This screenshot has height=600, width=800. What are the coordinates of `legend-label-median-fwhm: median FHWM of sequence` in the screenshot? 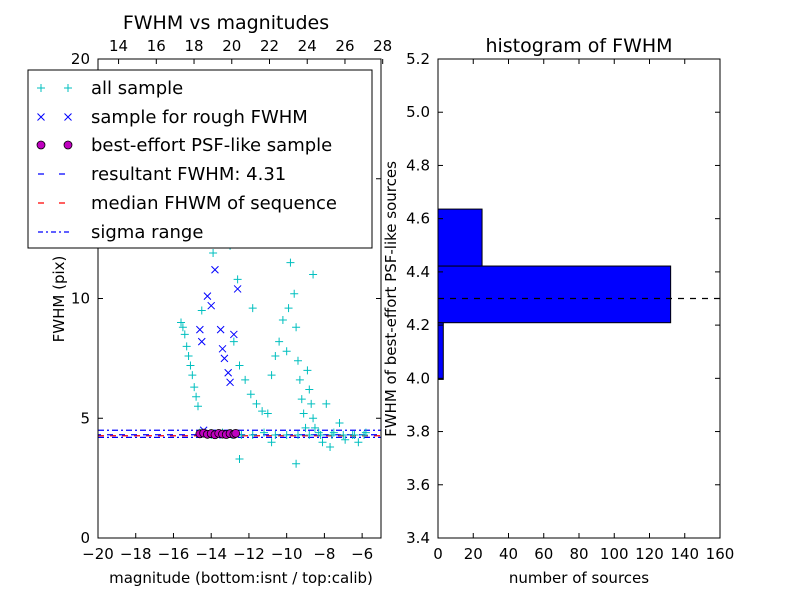 It's located at (214, 203).